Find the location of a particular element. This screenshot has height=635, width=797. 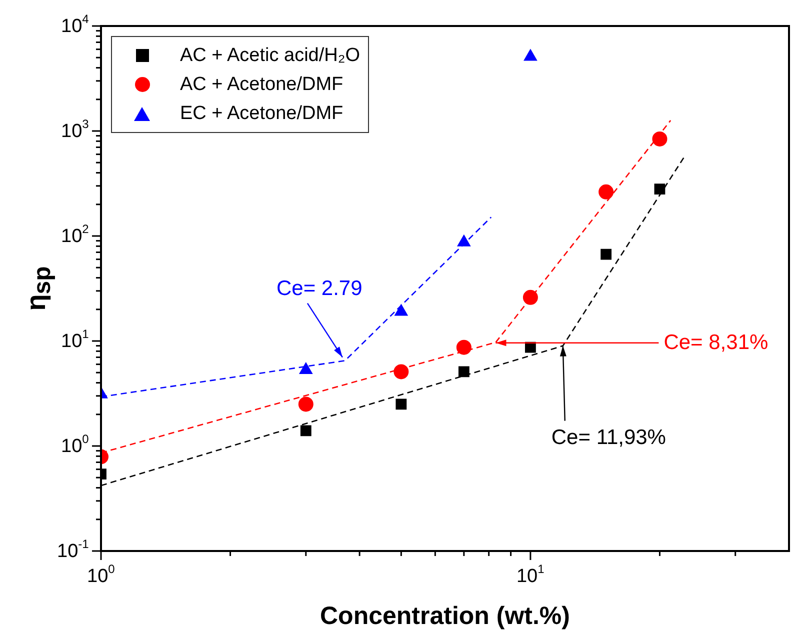

annotation: Ce= 11,93% is located at coordinates (608, 438).